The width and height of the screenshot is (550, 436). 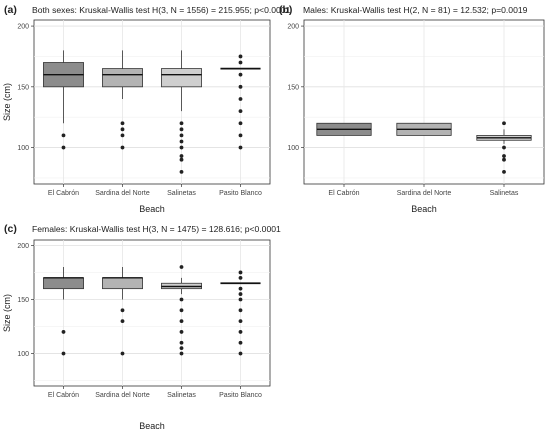 I want to click on panel-c-xtick-label: Pasito Blanco, so click(x=240, y=395).